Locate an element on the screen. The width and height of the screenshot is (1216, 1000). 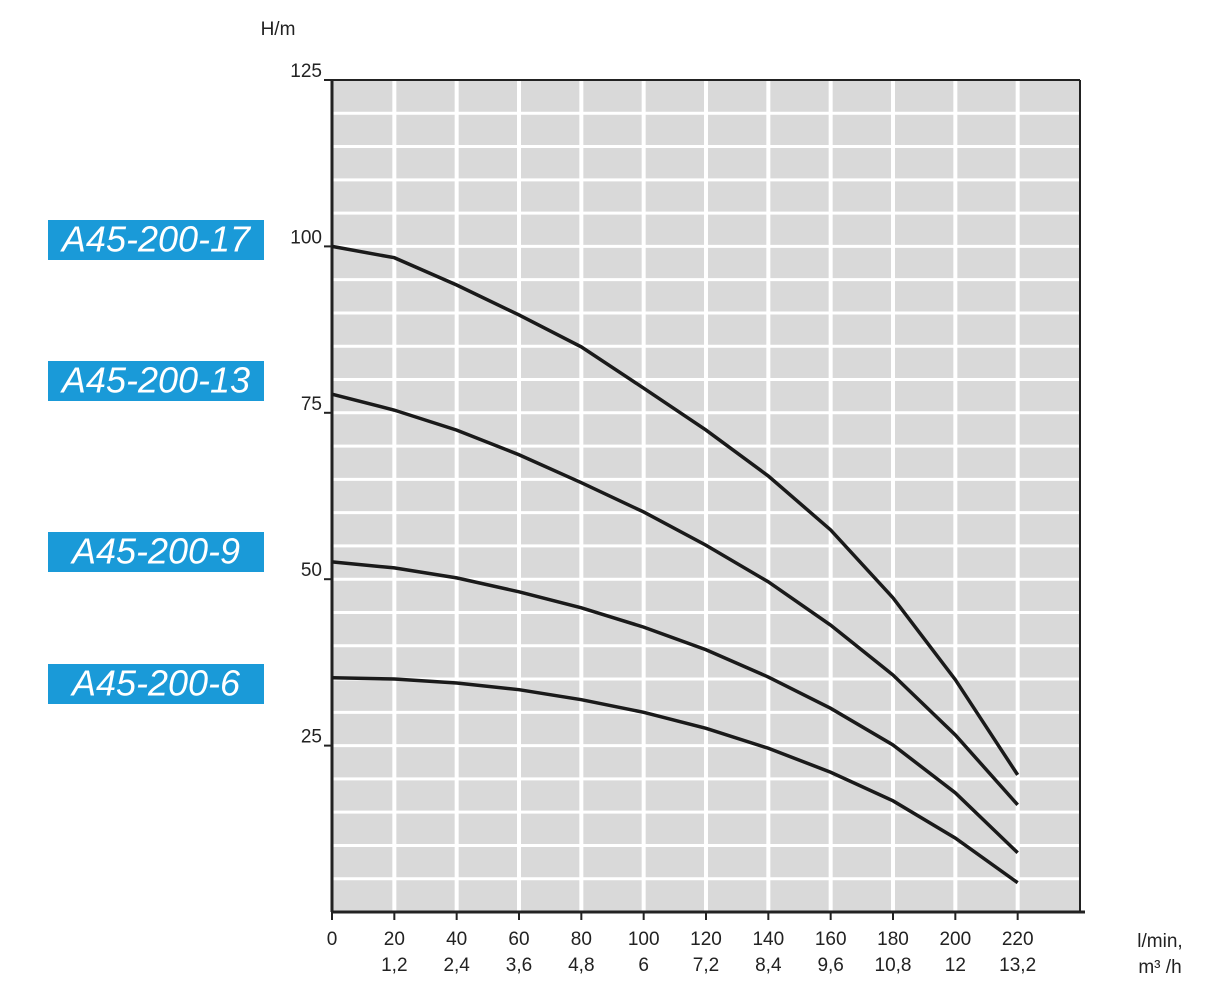
legend-text: A45-200-6 is located at coordinates (155, 683).